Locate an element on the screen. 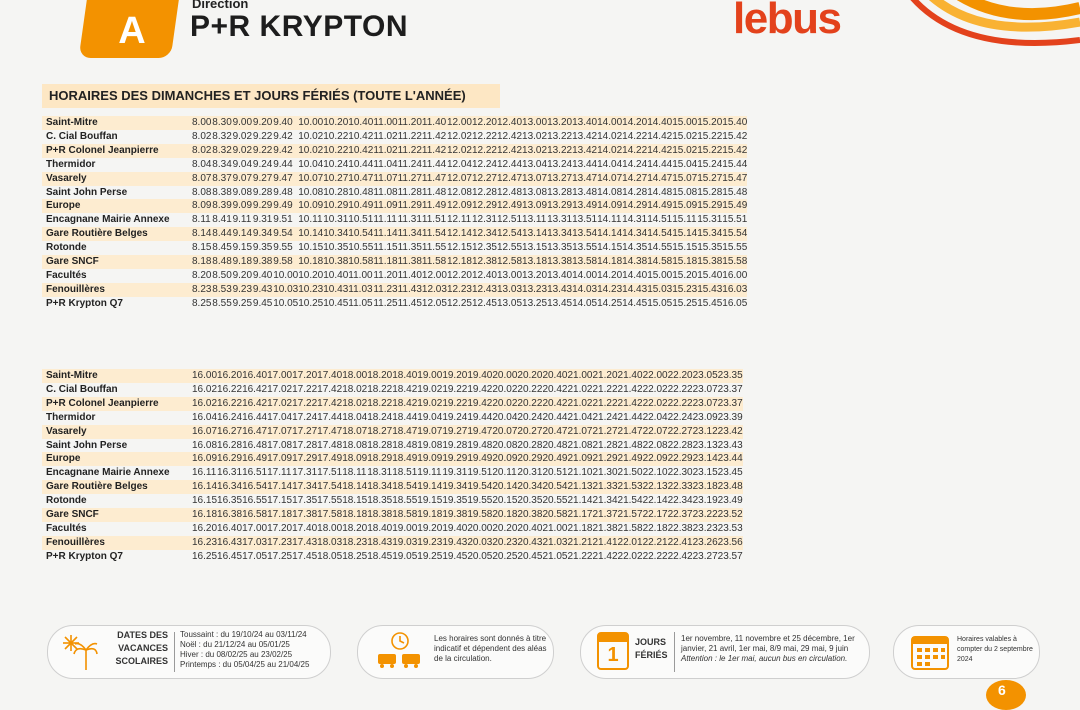  departure-time: 16.44 is located at coordinates (255, 417).